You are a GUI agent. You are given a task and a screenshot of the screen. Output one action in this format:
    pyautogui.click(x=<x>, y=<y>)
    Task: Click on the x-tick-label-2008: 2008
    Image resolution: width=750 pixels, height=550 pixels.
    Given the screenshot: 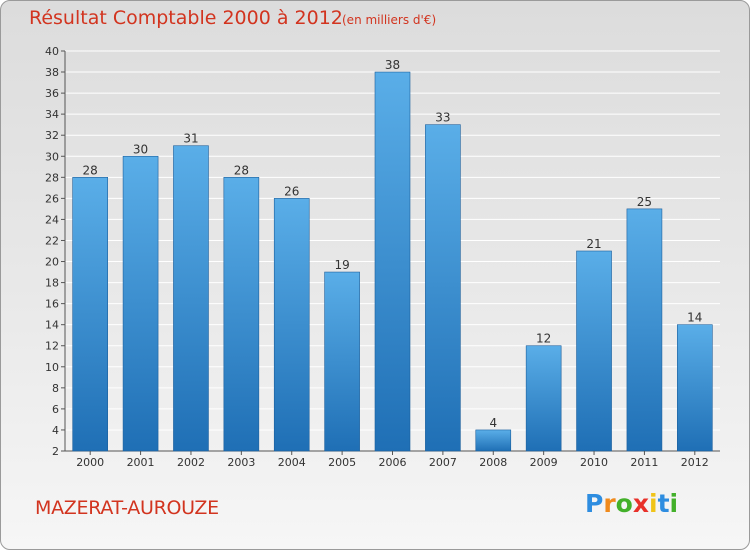 What is the action you would take?
    pyautogui.click(x=493, y=462)
    